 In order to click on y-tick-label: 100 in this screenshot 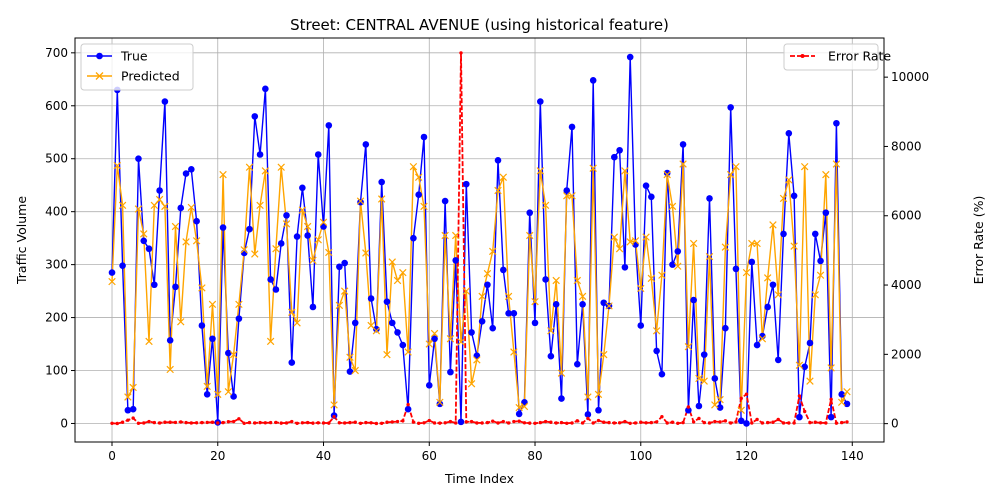, I will do `click(56, 371)`.